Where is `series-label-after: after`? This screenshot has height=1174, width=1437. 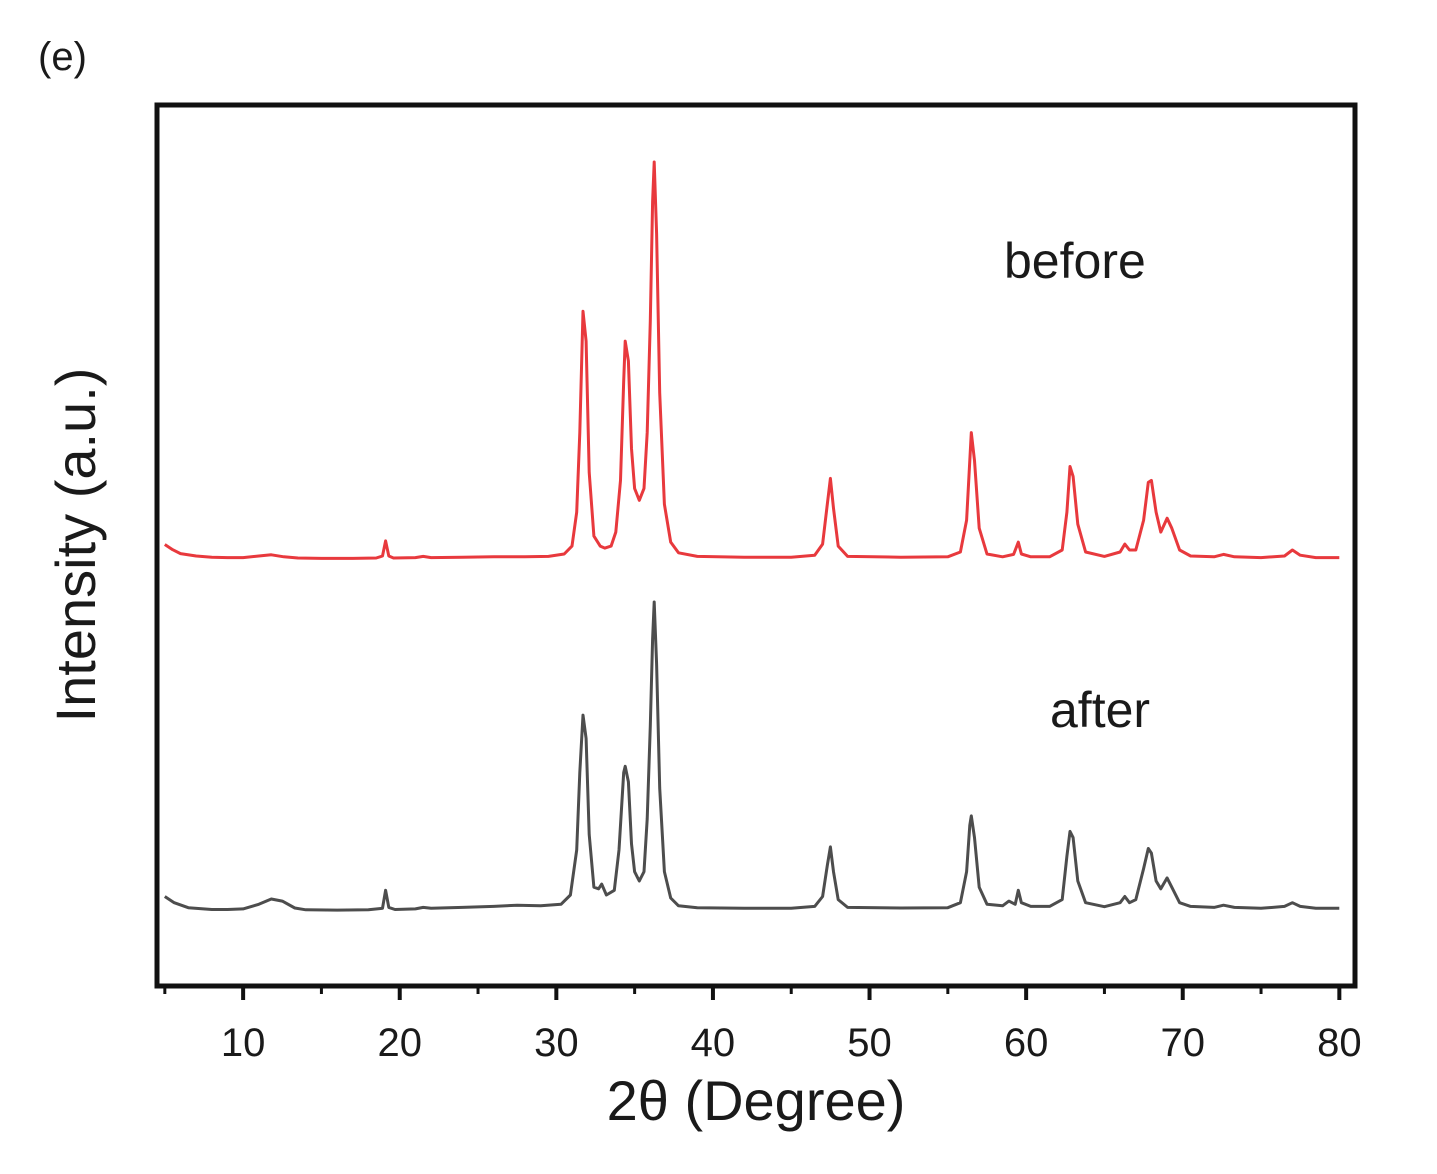
series-label-after: after is located at coordinates (1100, 710).